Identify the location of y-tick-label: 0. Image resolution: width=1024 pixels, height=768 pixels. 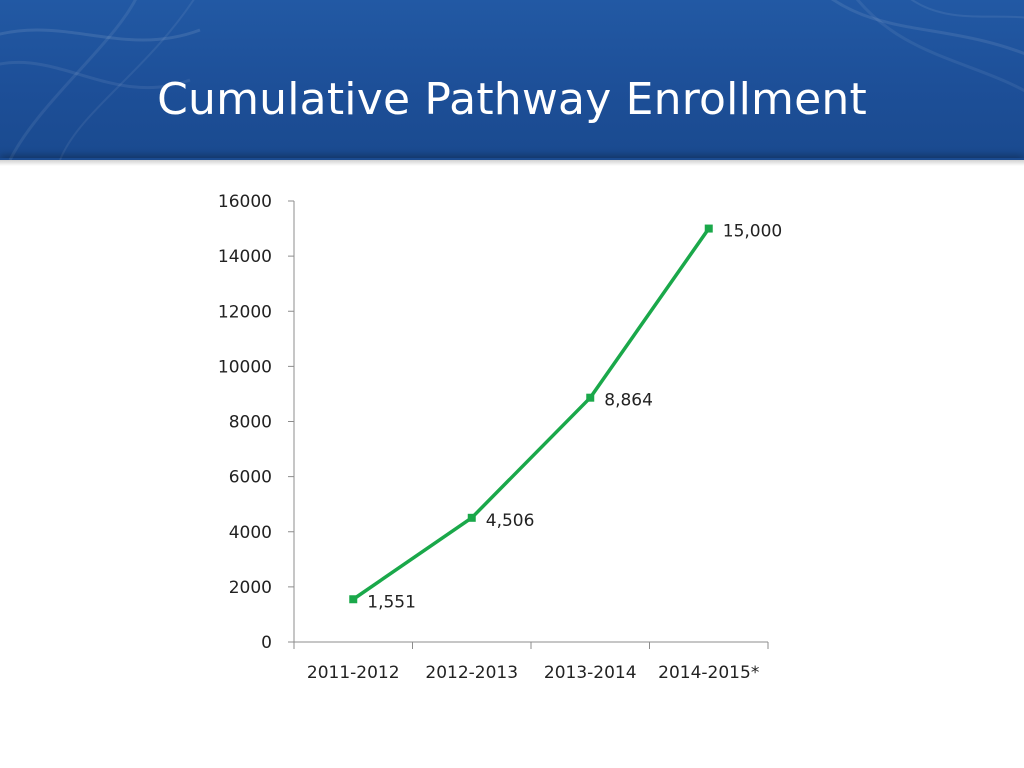
(266, 643).